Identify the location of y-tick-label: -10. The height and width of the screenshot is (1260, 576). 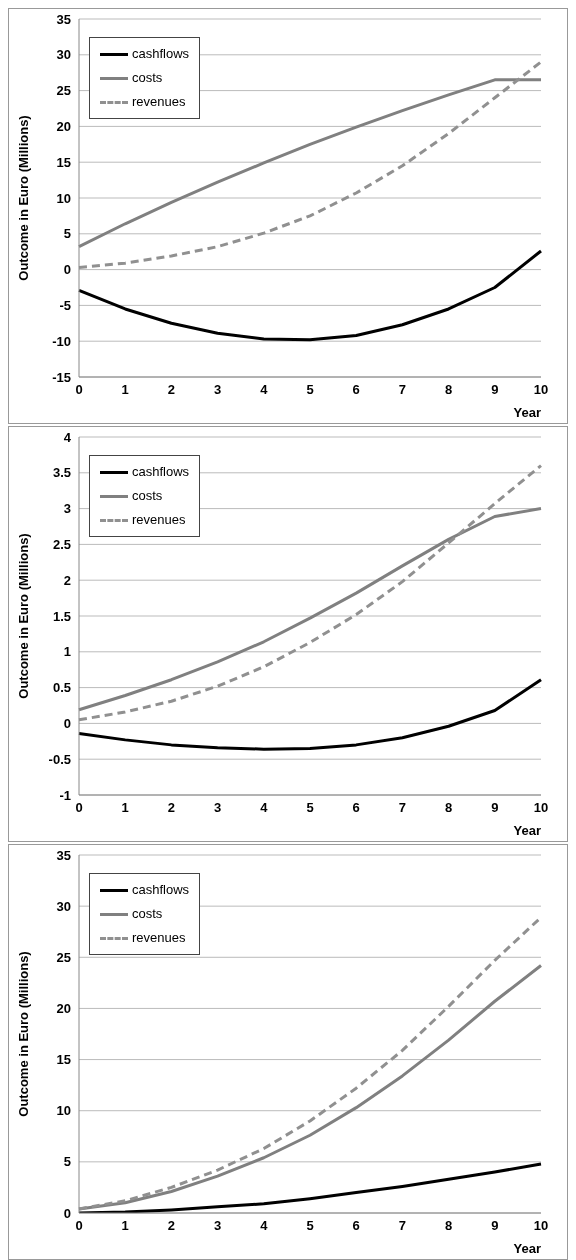
(61, 341).